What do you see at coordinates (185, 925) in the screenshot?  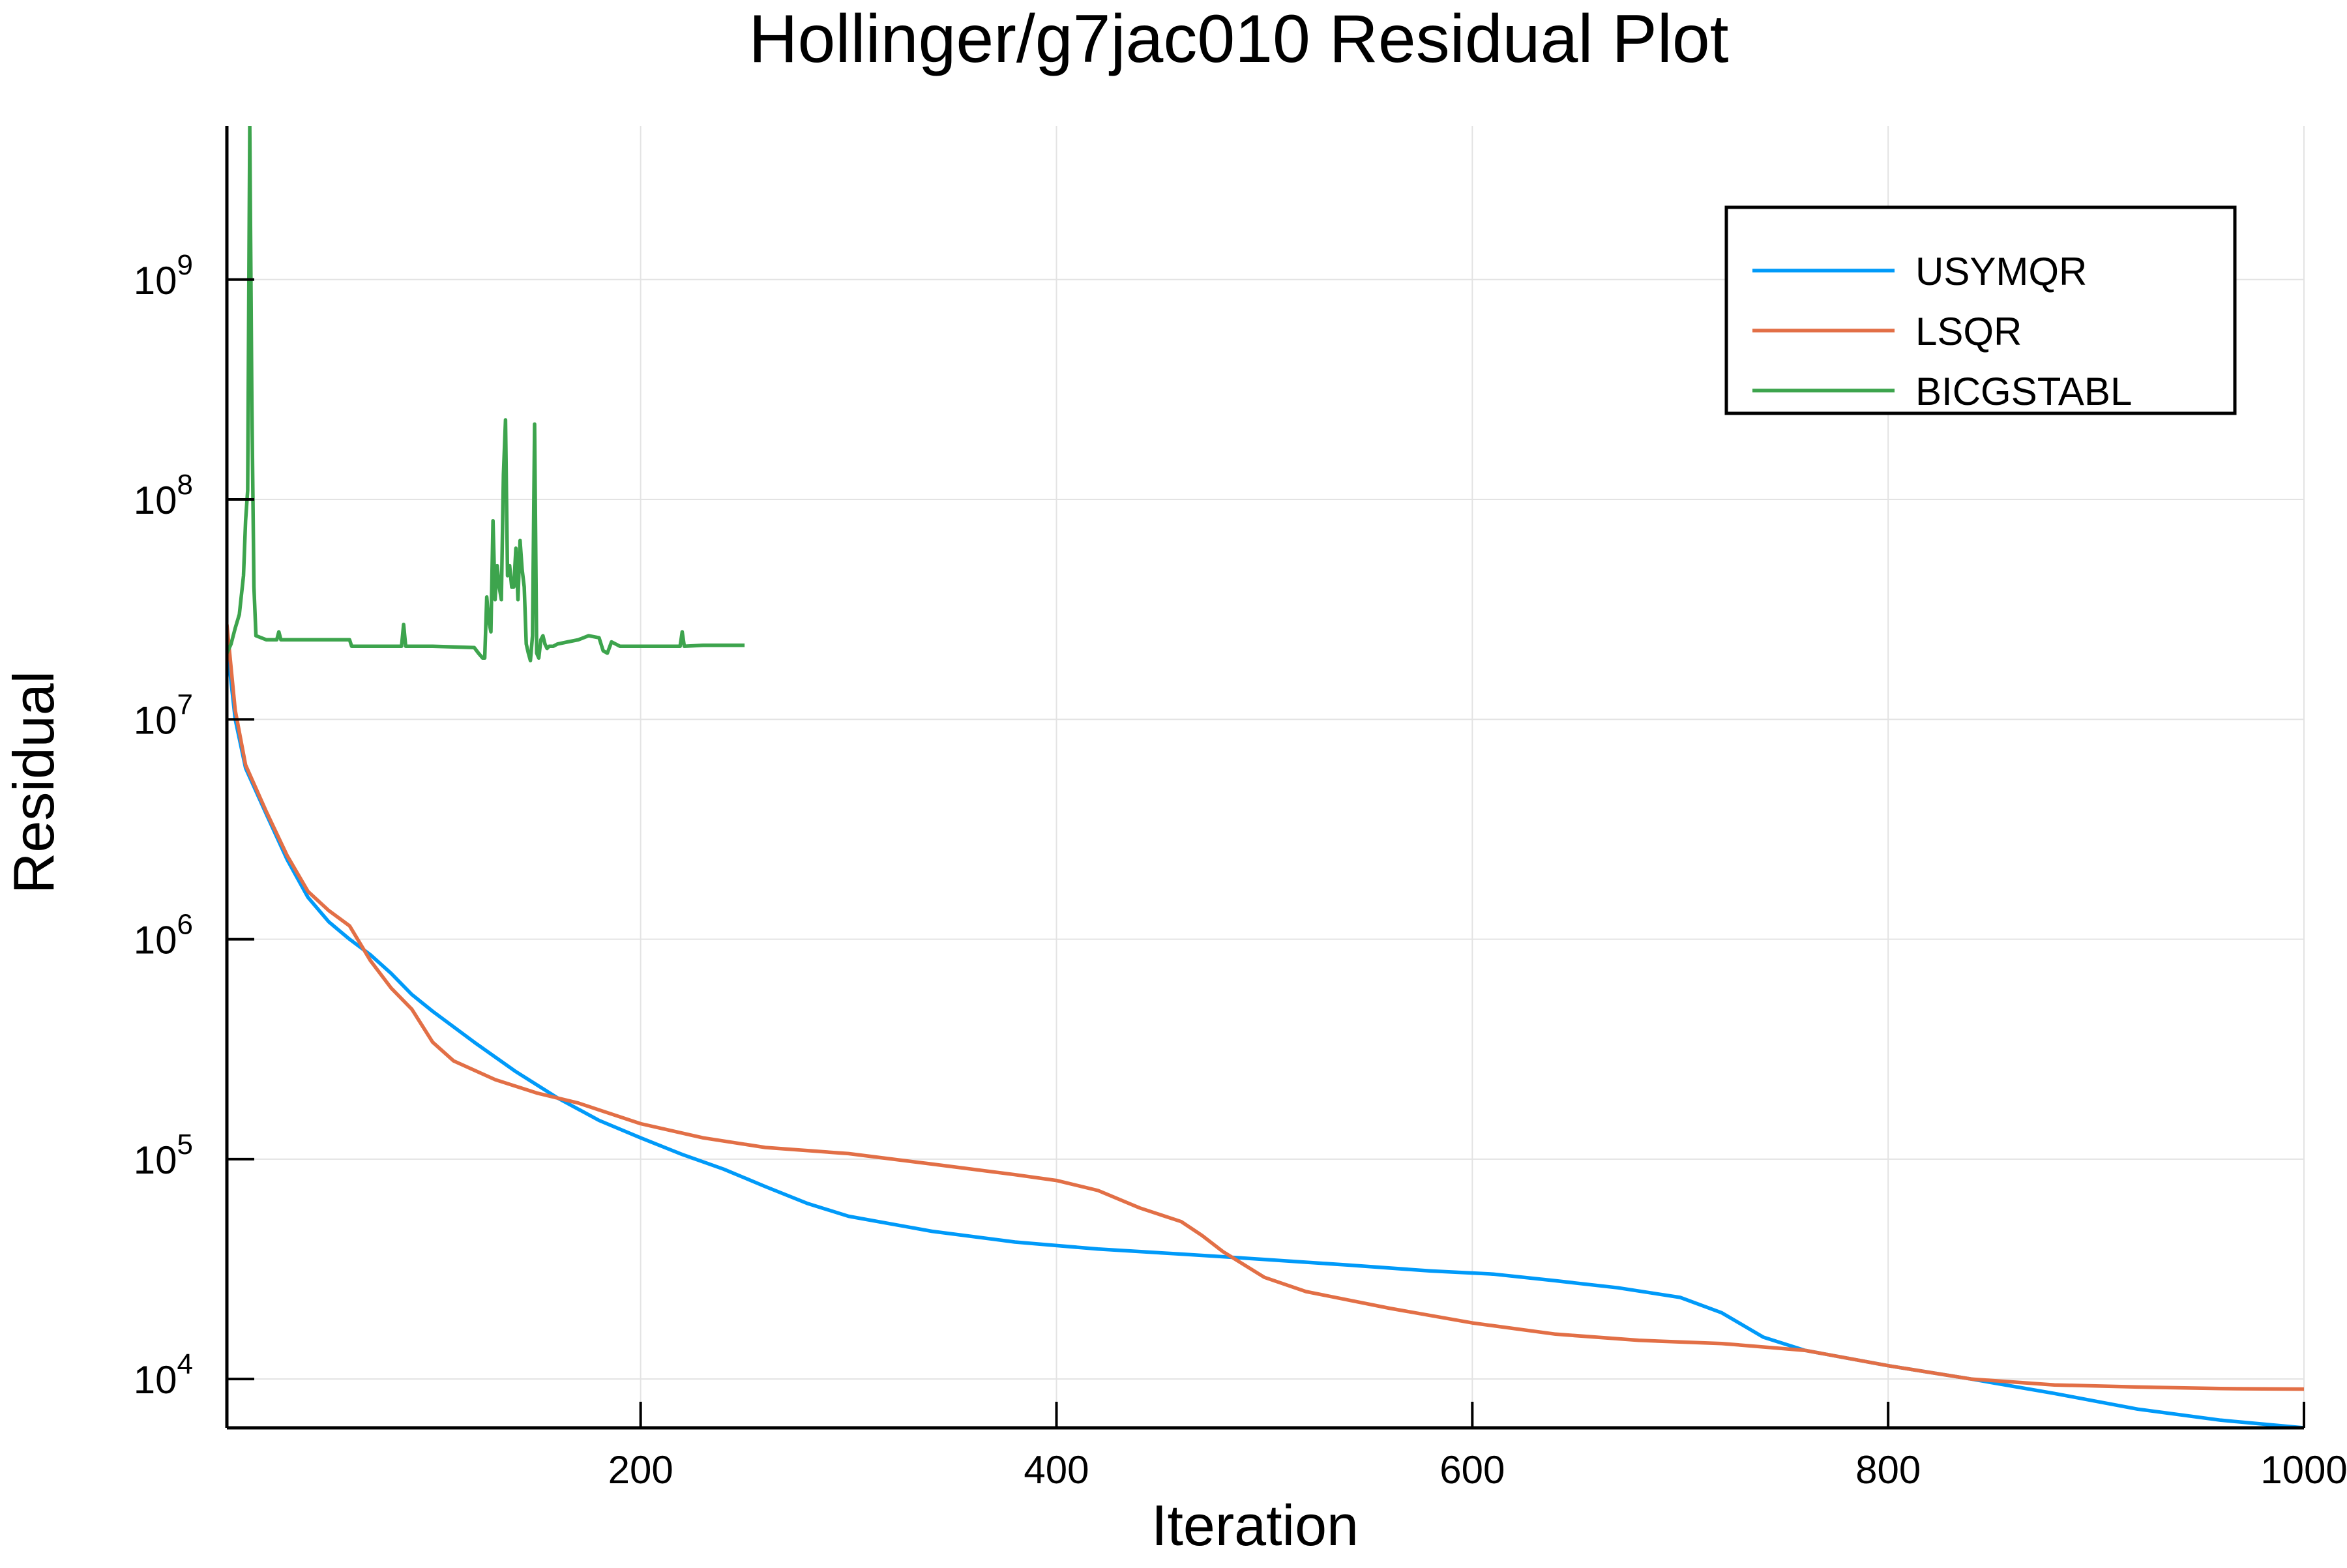 I see `y-tick-exponent: 6` at bounding box center [185, 925].